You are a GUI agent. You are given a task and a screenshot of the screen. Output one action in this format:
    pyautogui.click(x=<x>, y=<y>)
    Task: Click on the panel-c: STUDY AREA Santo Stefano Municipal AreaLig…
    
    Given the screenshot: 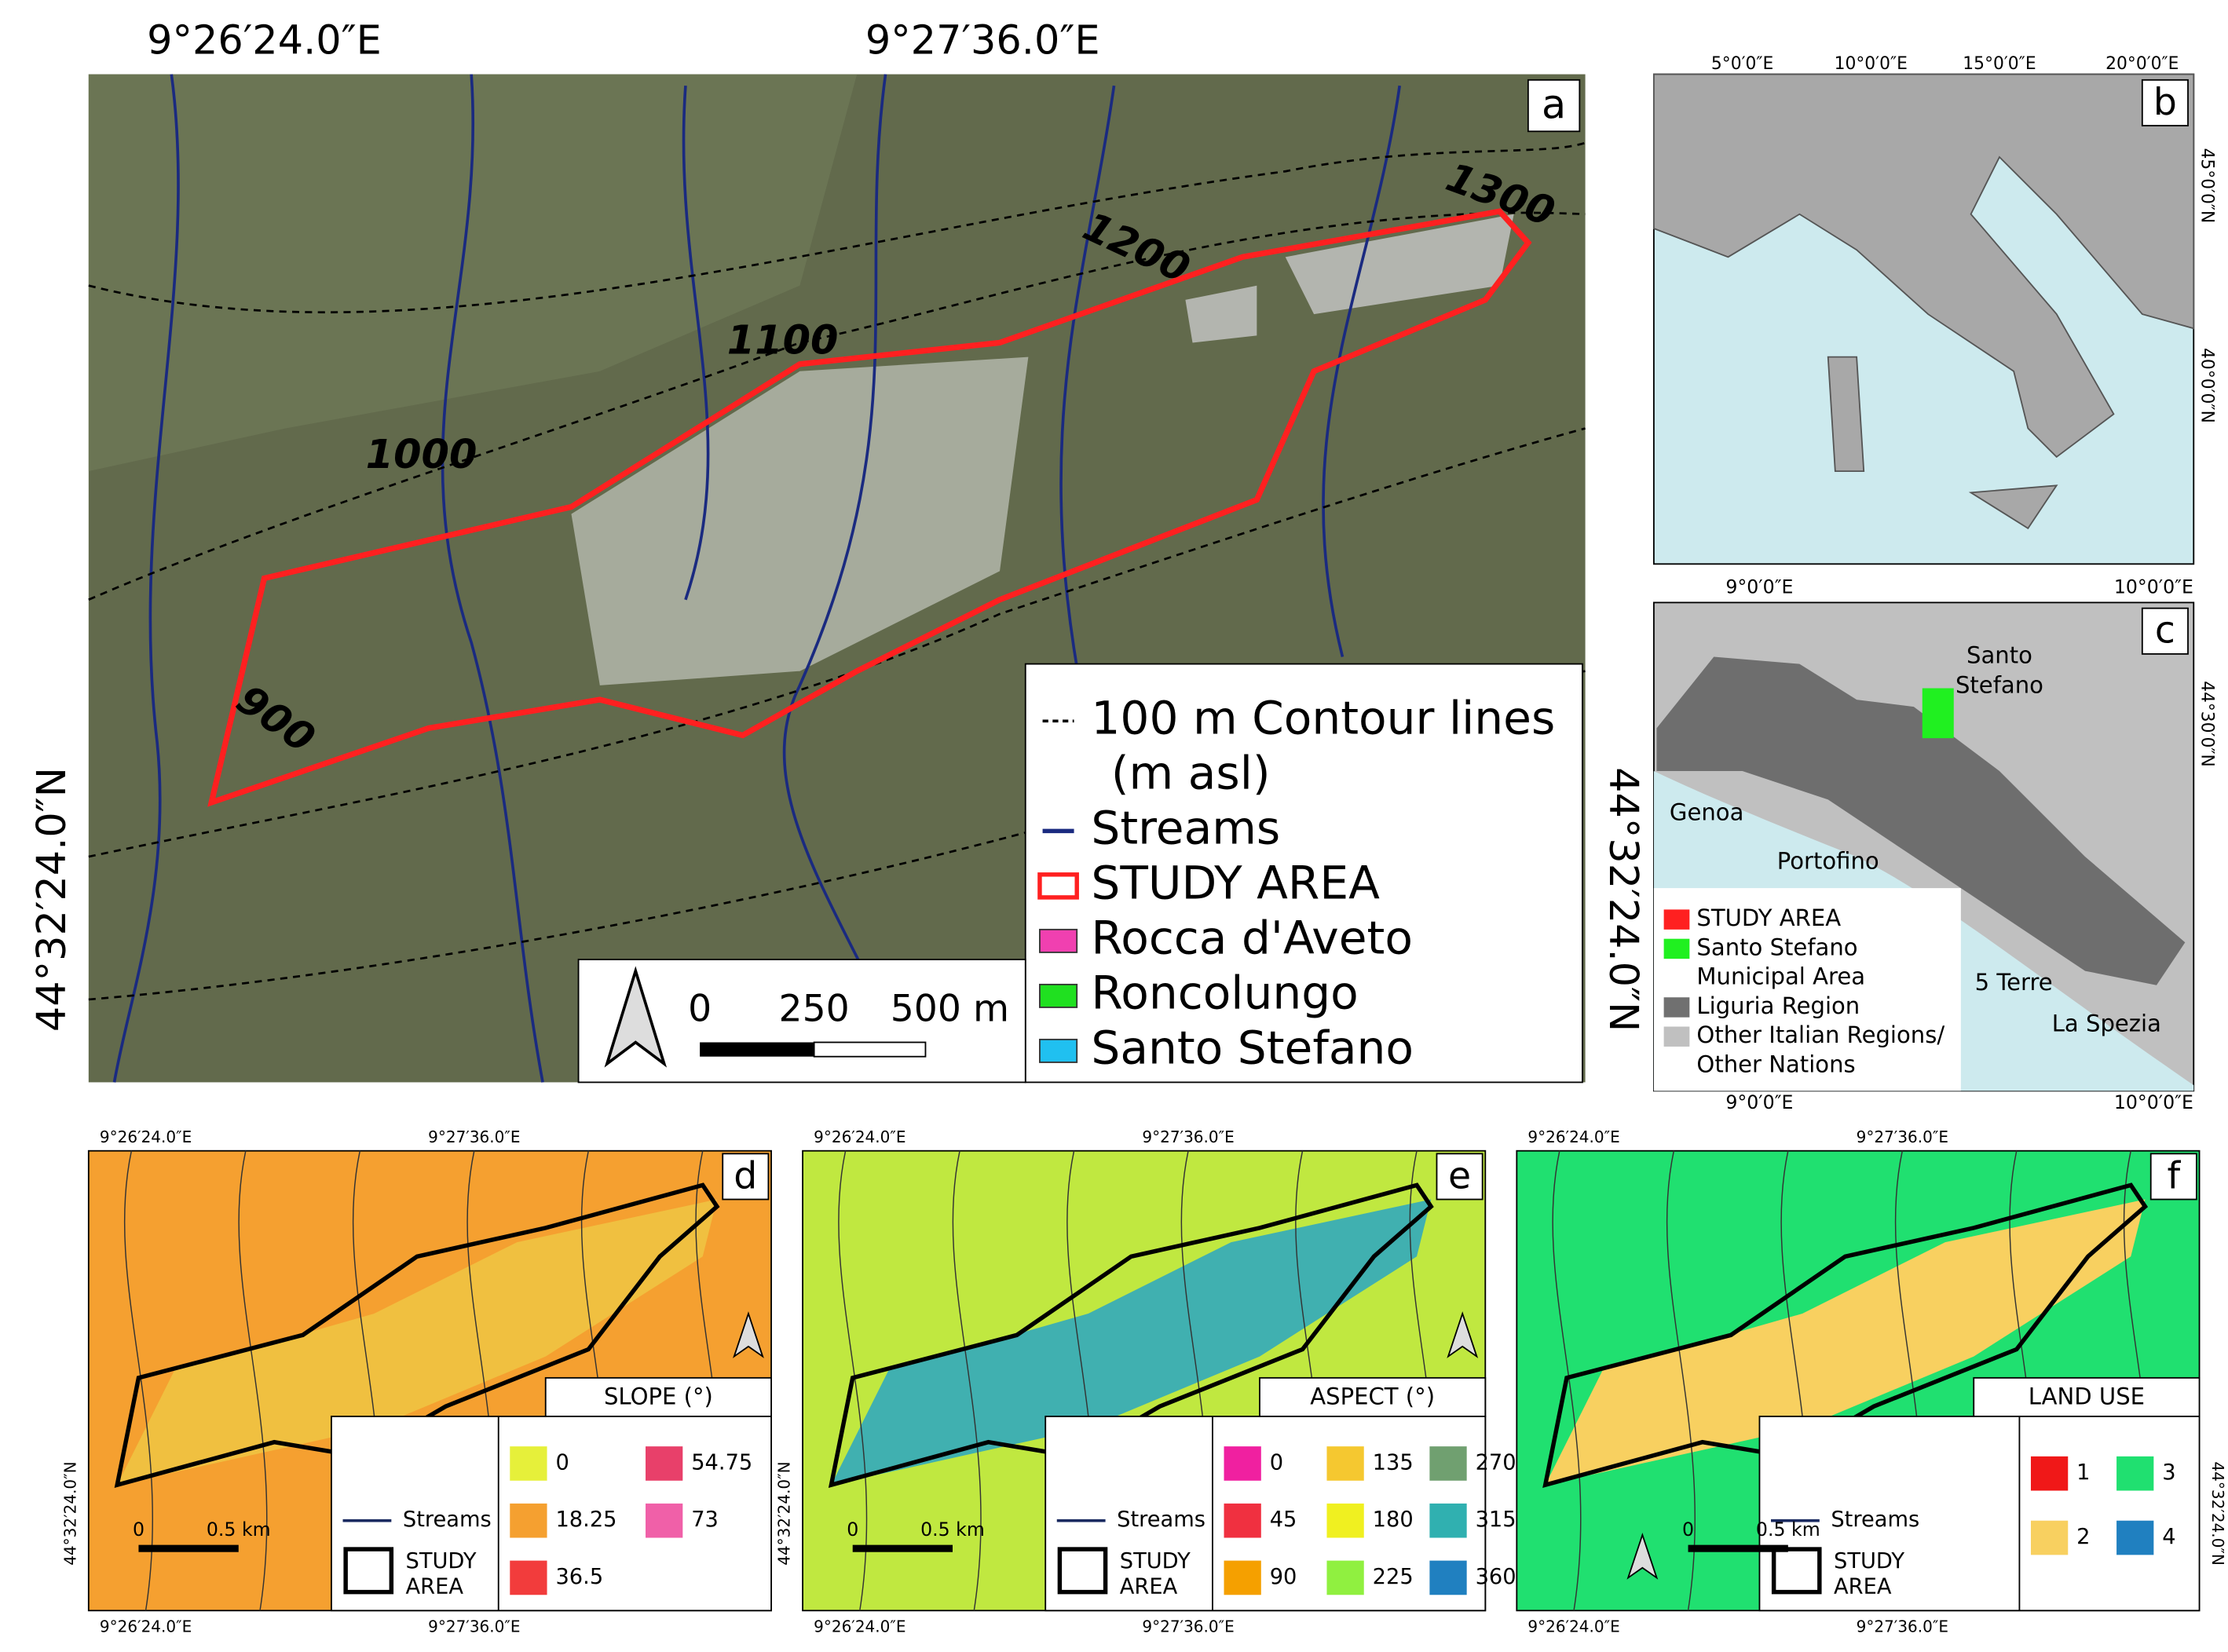 What is the action you would take?
    pyautogui.click(x=1934, y=844)
    